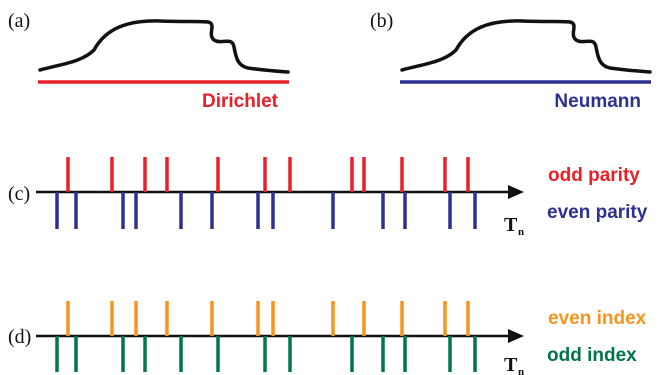 Image resolution: width=660 pixels, height=375 pixels. I want to click on panel-c-lower-ticks, so click(266, 210).